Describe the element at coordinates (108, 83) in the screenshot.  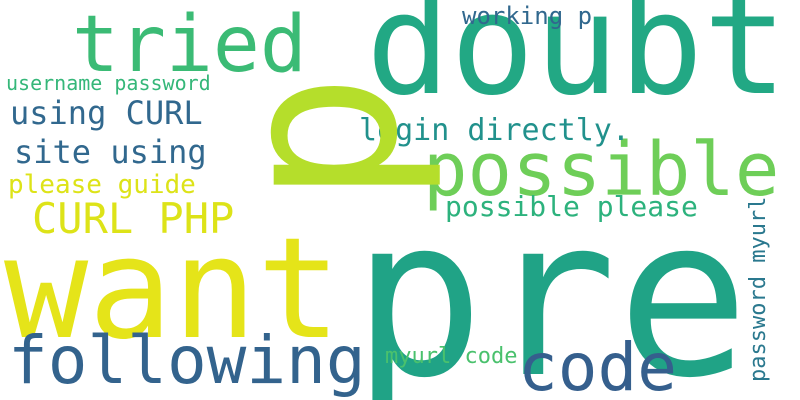
I see `word-username-password: username password` at that location.